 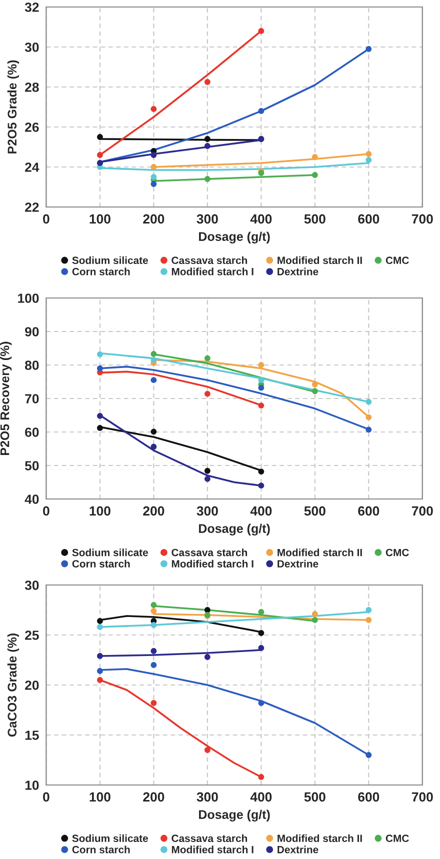 What do you see at coordinates (13, 685) in the screenshot?
I see `y-axis-title: CaCO3 Grade (%)` at bounding box center [13, 685].